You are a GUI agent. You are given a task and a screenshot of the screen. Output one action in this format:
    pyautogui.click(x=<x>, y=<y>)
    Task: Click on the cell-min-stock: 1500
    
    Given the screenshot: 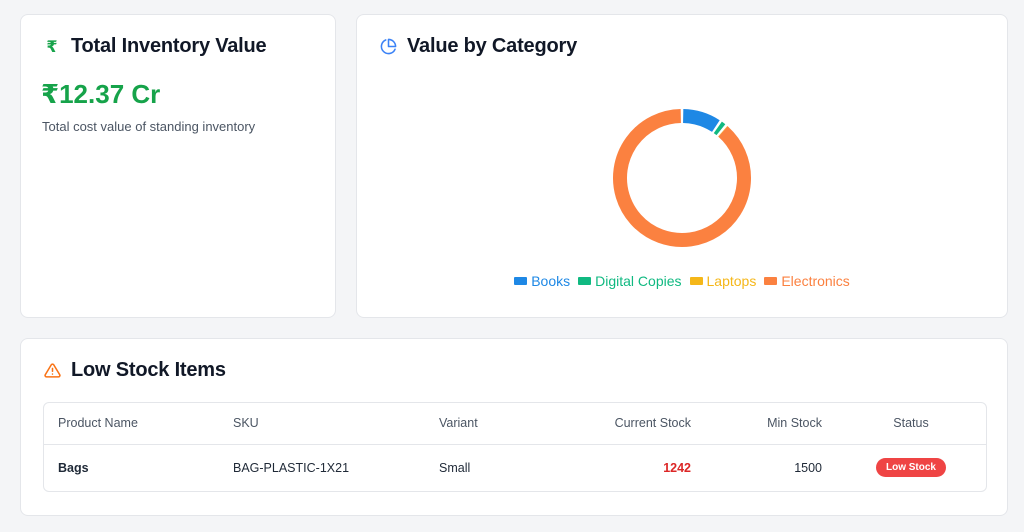 What is the action you would take?
    pyautogui.click(x=808, y=467)
    